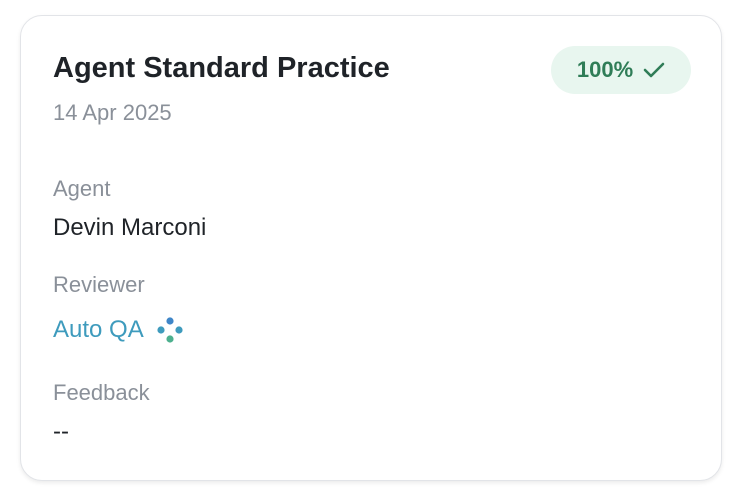 The image size is (744, 504). Describe the element at coordinates (61, 431) in the screenshot. I see `feedback-value: --` at that location.